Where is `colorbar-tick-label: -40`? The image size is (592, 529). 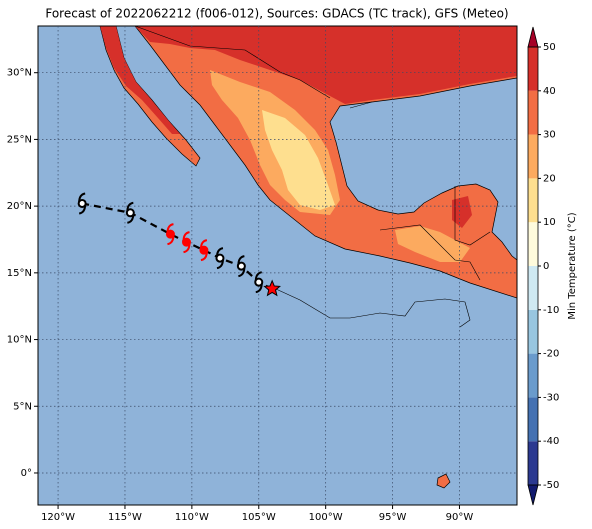 colorbar-tick-label: -40 is located at coordinates (551, 441).